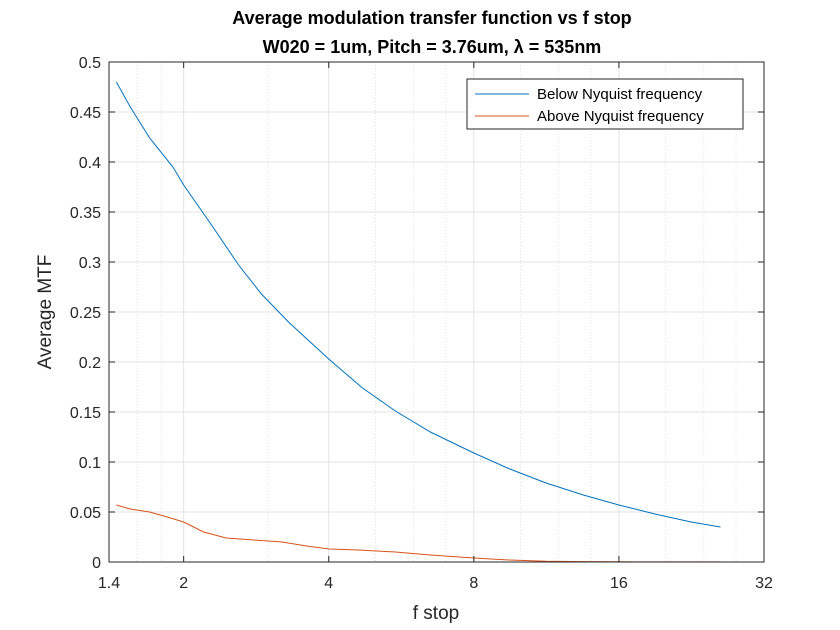  What do you see at coordinates (620, 94) in the screenshot?
I see `legend-label: Below Nyquist frequency` at bounding box center [620, 94].